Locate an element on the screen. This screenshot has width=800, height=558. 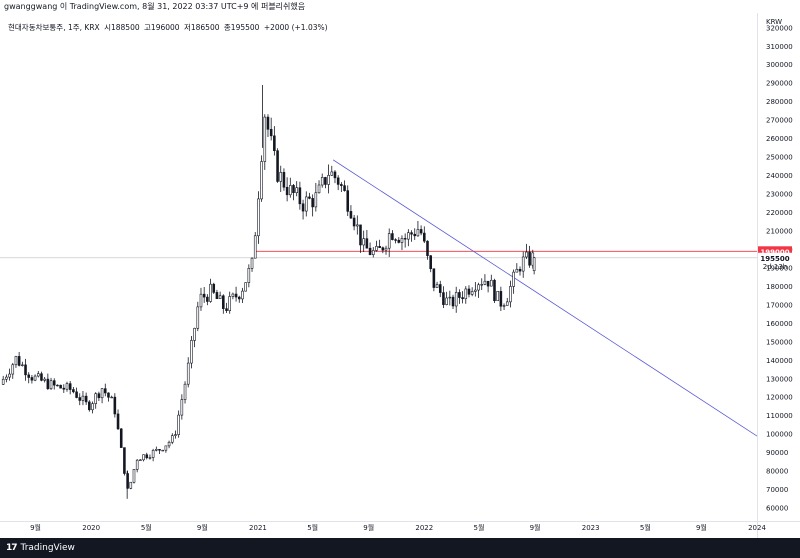
current-price-label-bg is located at coordinates (775, 257).